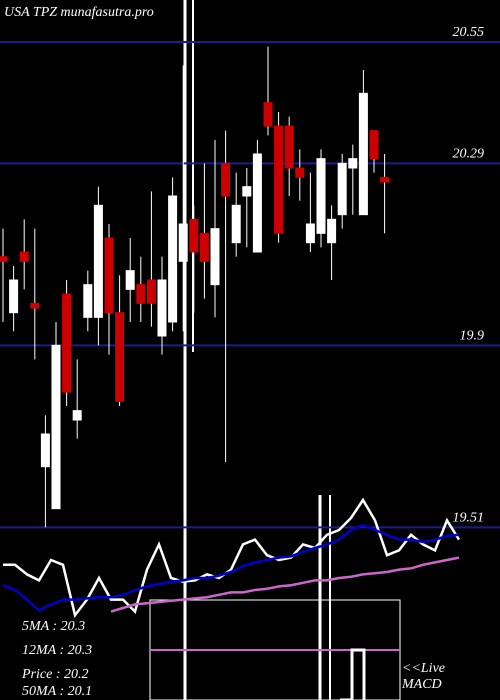 The width and height of the screenshot is (500, 700). What do you see at coordinates (79, 12) in the screenshot?
I see `chart-title: USA TPZ munafasutra.pro` at bounding box center [79, 12].